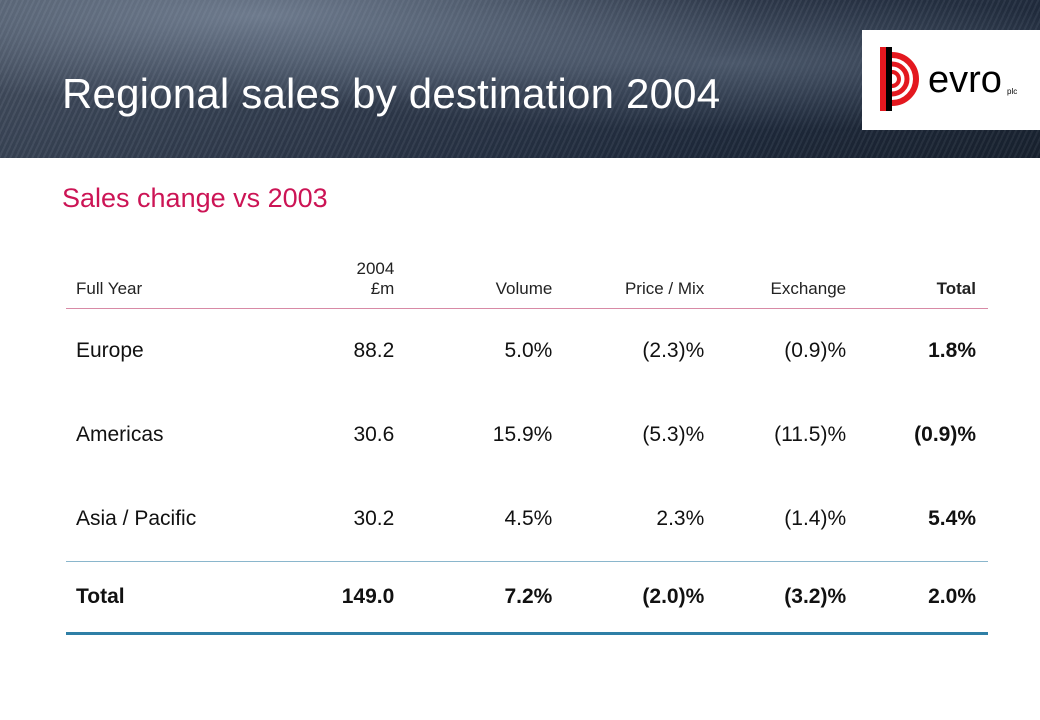  I want to click on row-region: Europe, so click(110, 350).